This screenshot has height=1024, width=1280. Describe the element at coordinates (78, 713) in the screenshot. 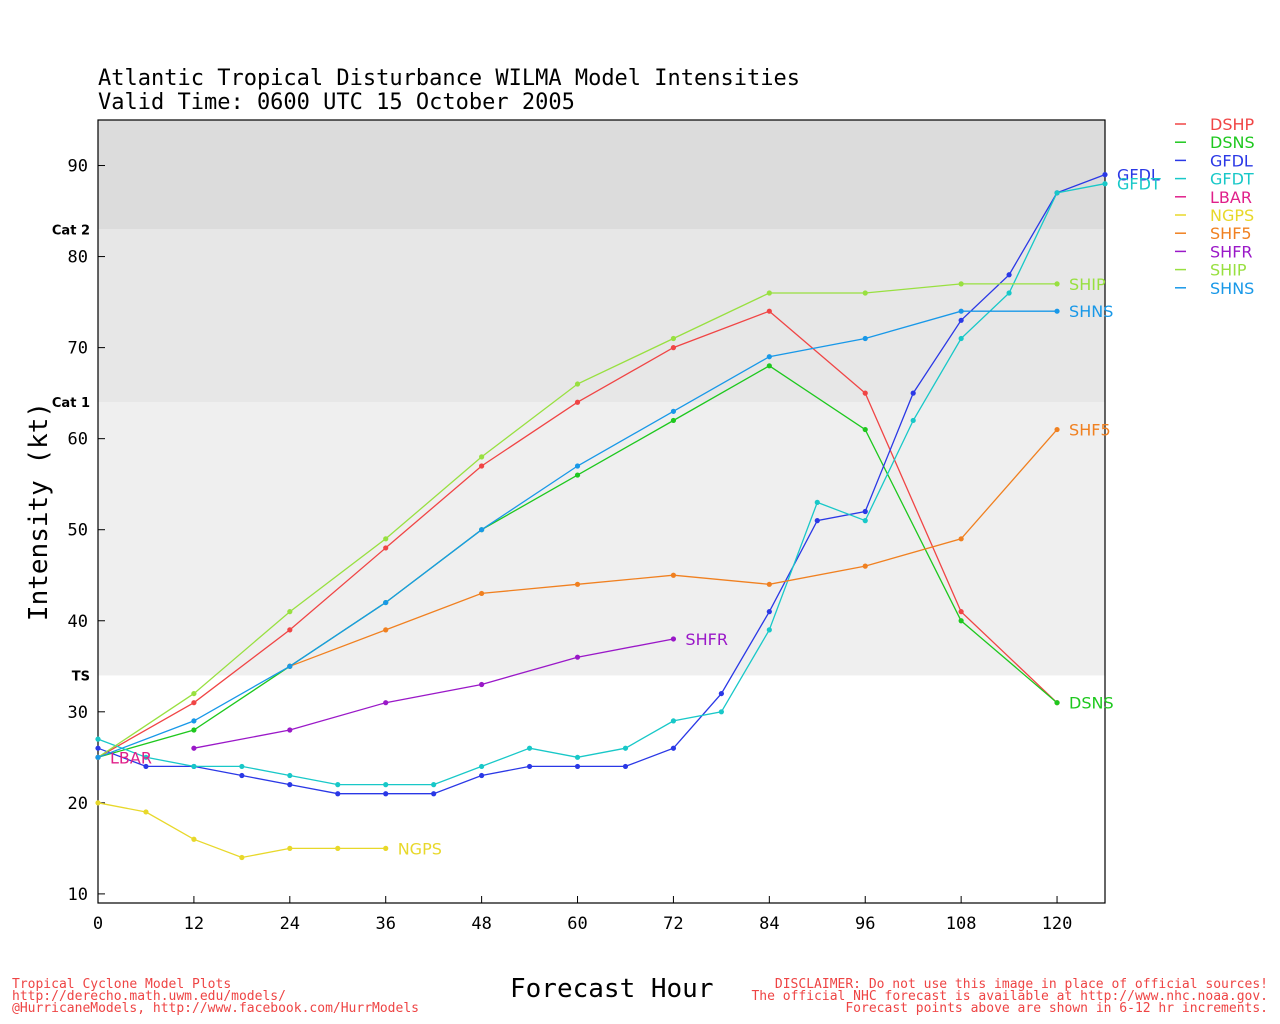

I see `y-tick-label: 30` at that location.